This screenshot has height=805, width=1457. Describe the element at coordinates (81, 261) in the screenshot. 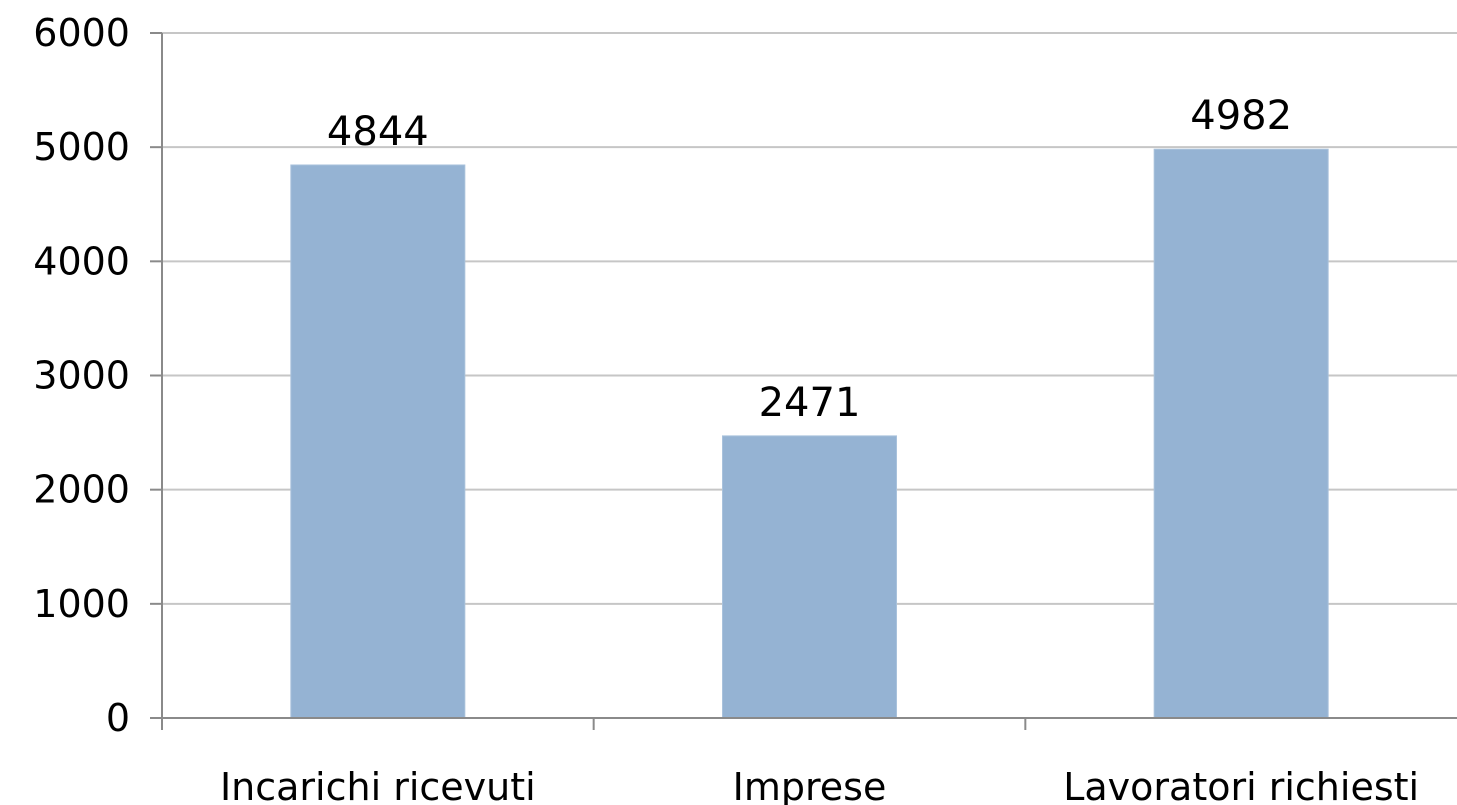

I see `y-tick-label: 4000` at that location.